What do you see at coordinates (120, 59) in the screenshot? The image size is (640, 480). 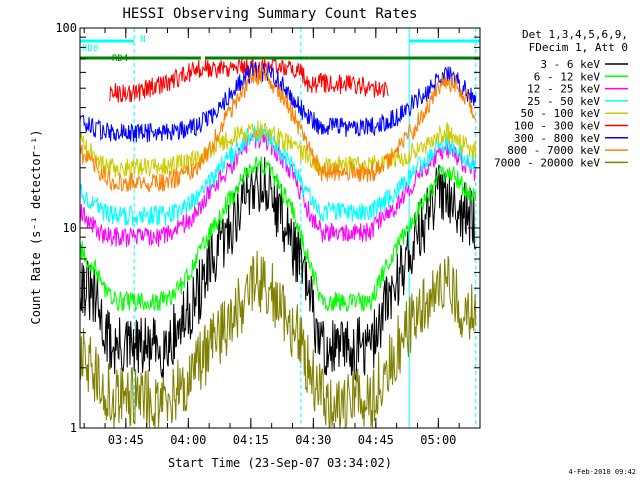 I see `flag-label-rd4: RD4` at bounding box center [120, 59].